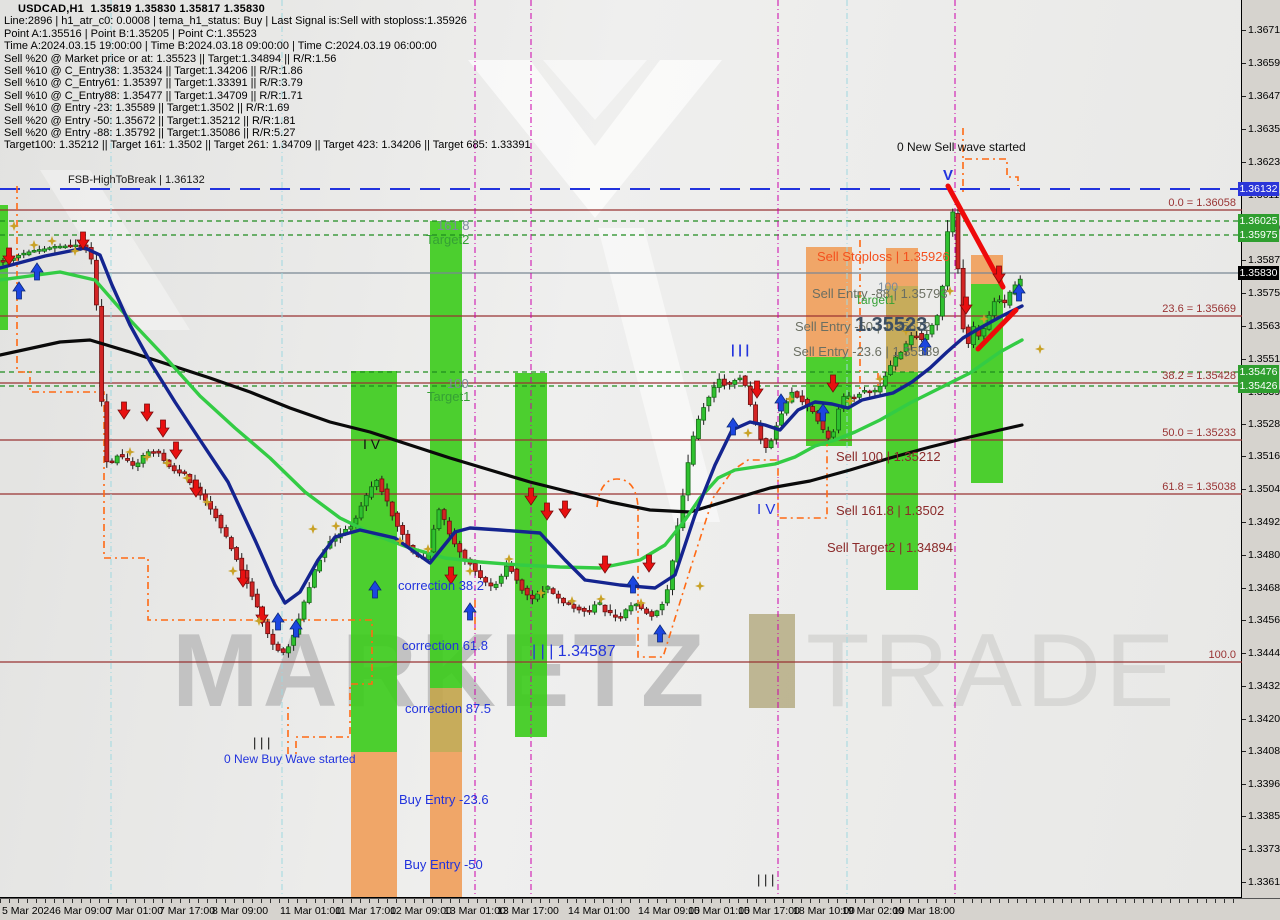 Image resolution: width=1280 pixels, height=920 pixels. I want to click on new-sell-wave-label: 0 New Sell wave started, so click(961, 147).